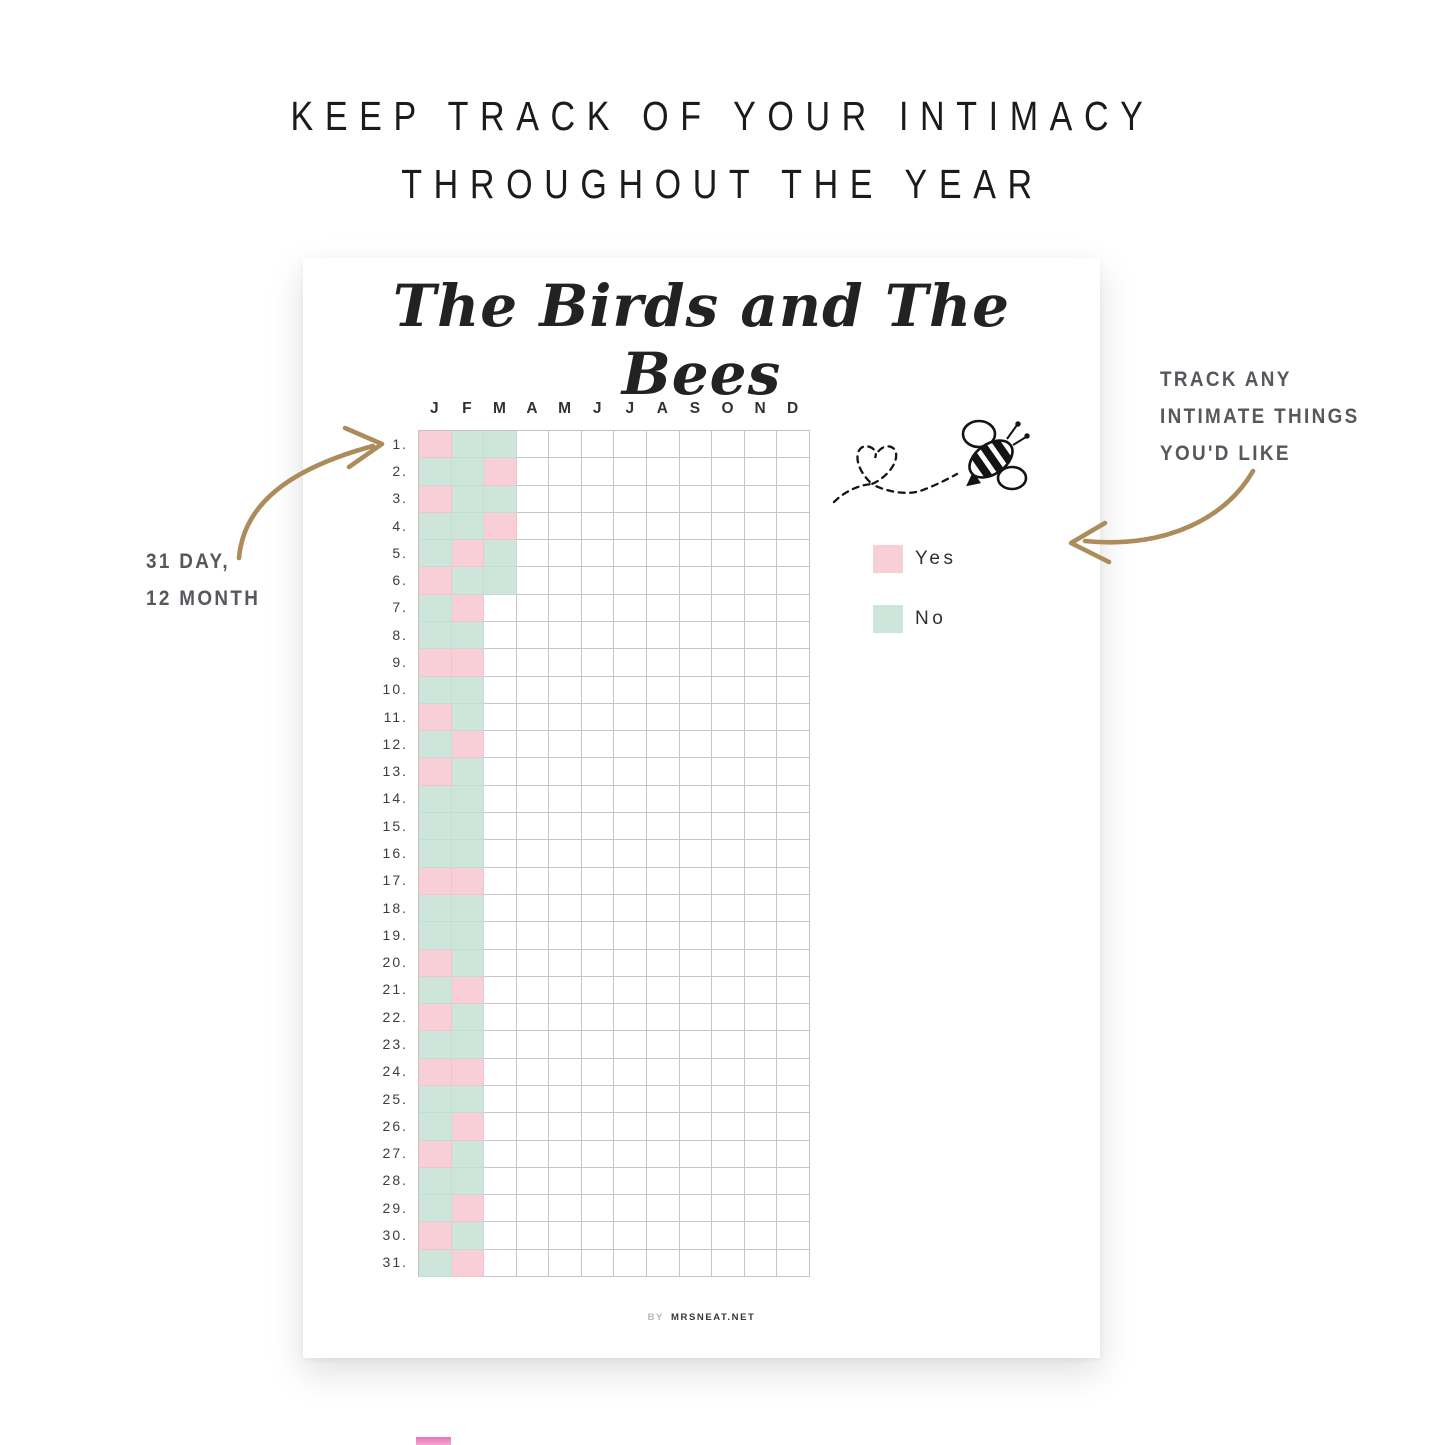  I want to click on day-label: 1., so click(400, 443).